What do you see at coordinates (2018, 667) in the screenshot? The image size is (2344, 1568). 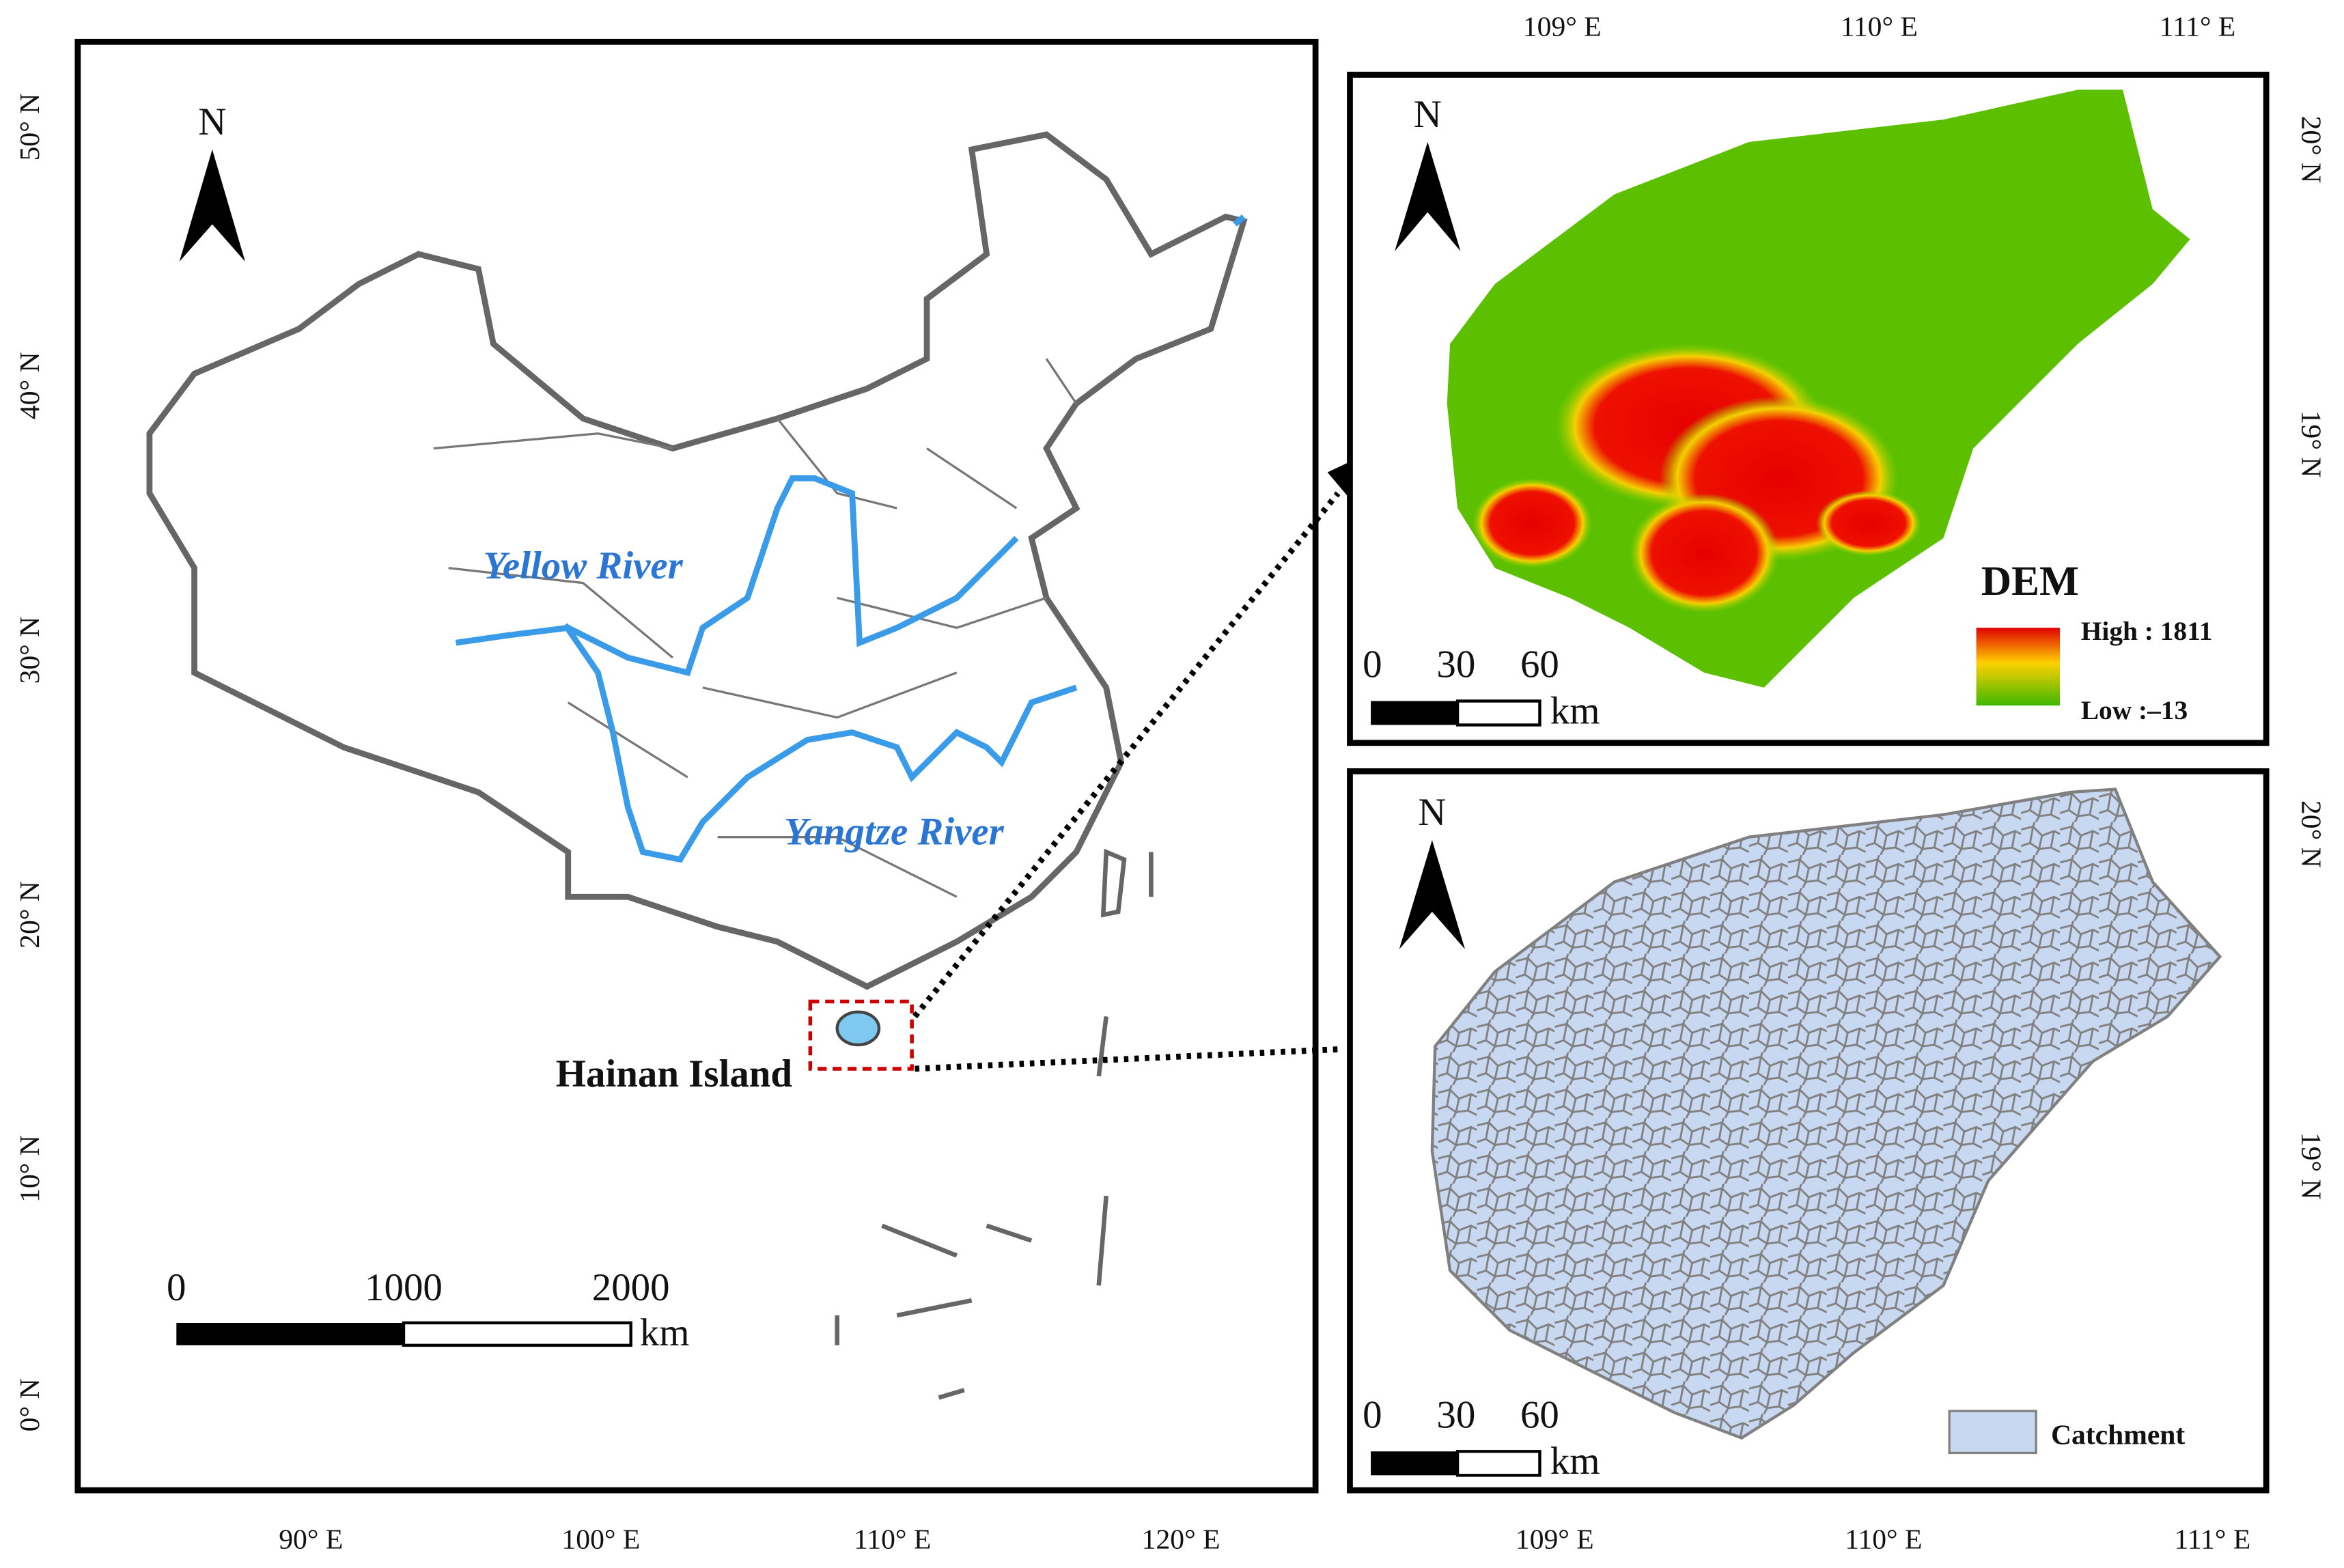 I see `legend-ramp` at bounding box center [2018, 667].